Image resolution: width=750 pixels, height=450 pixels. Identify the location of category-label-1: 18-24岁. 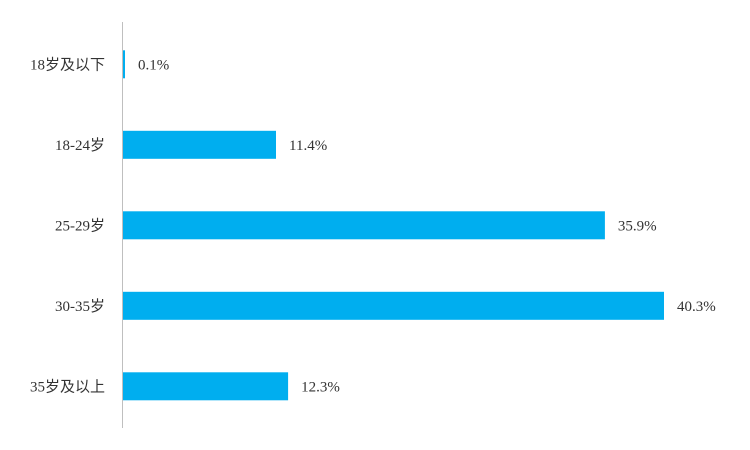
(80, 145).